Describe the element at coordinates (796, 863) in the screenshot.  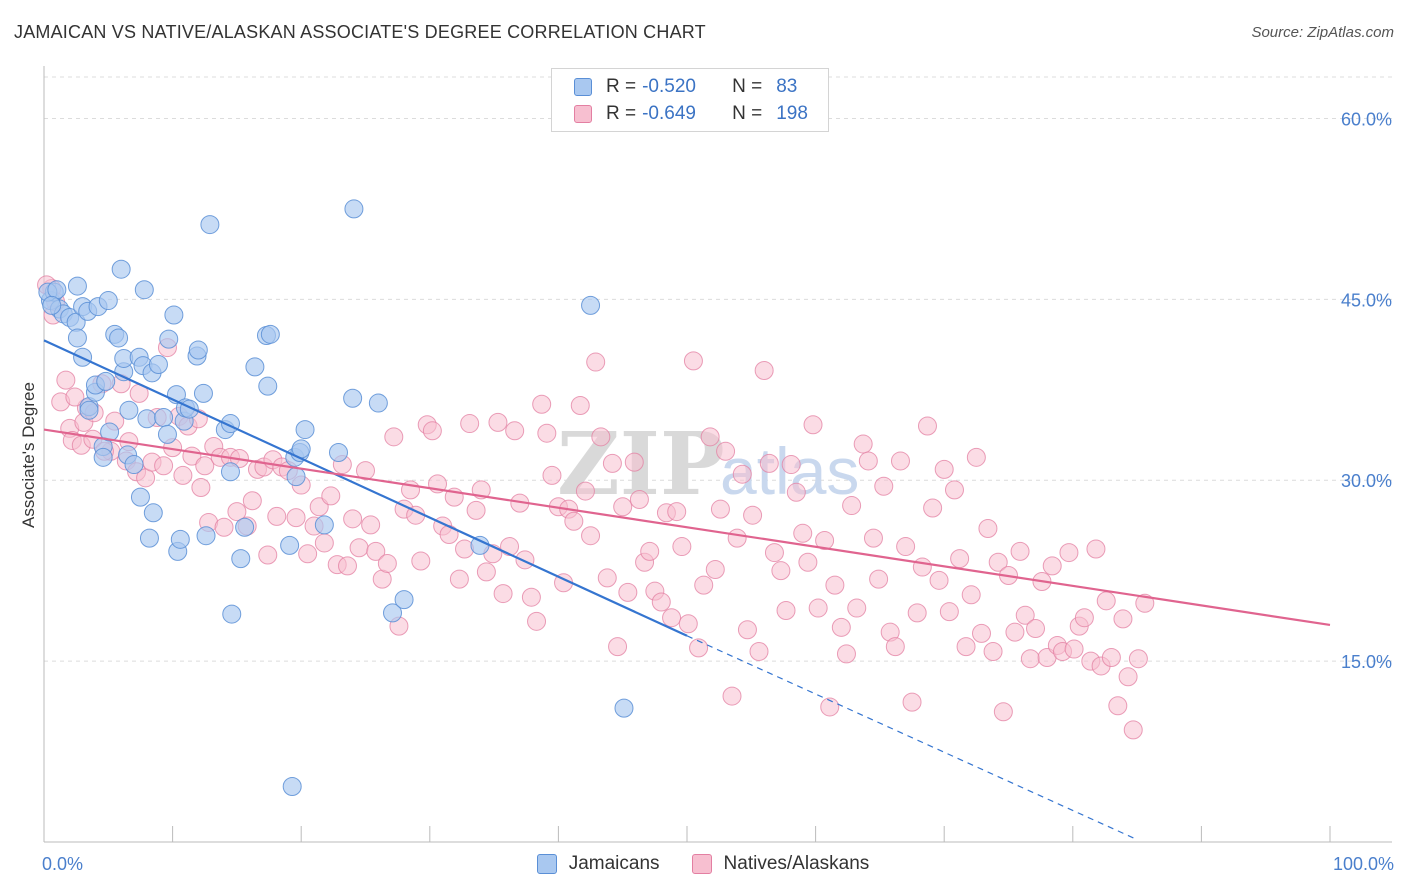
I see `legend-label-natives: Natives/Alaskans` at that location.